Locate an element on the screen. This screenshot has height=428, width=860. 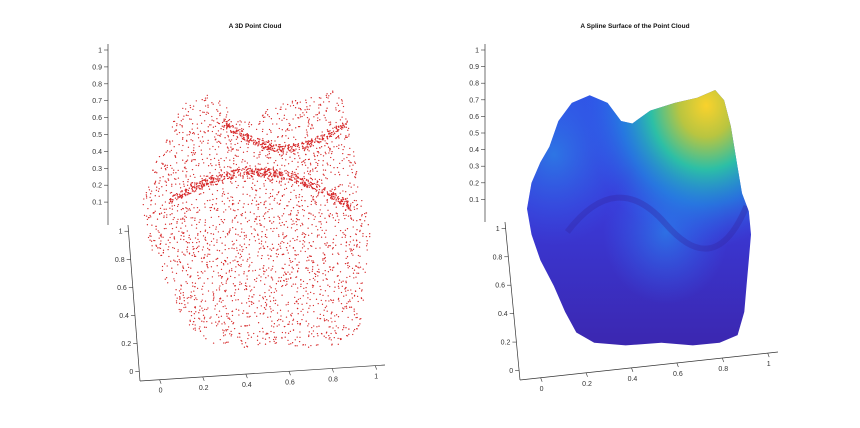
z-tick-label: 0.8 is located at coordinates (474, 84).